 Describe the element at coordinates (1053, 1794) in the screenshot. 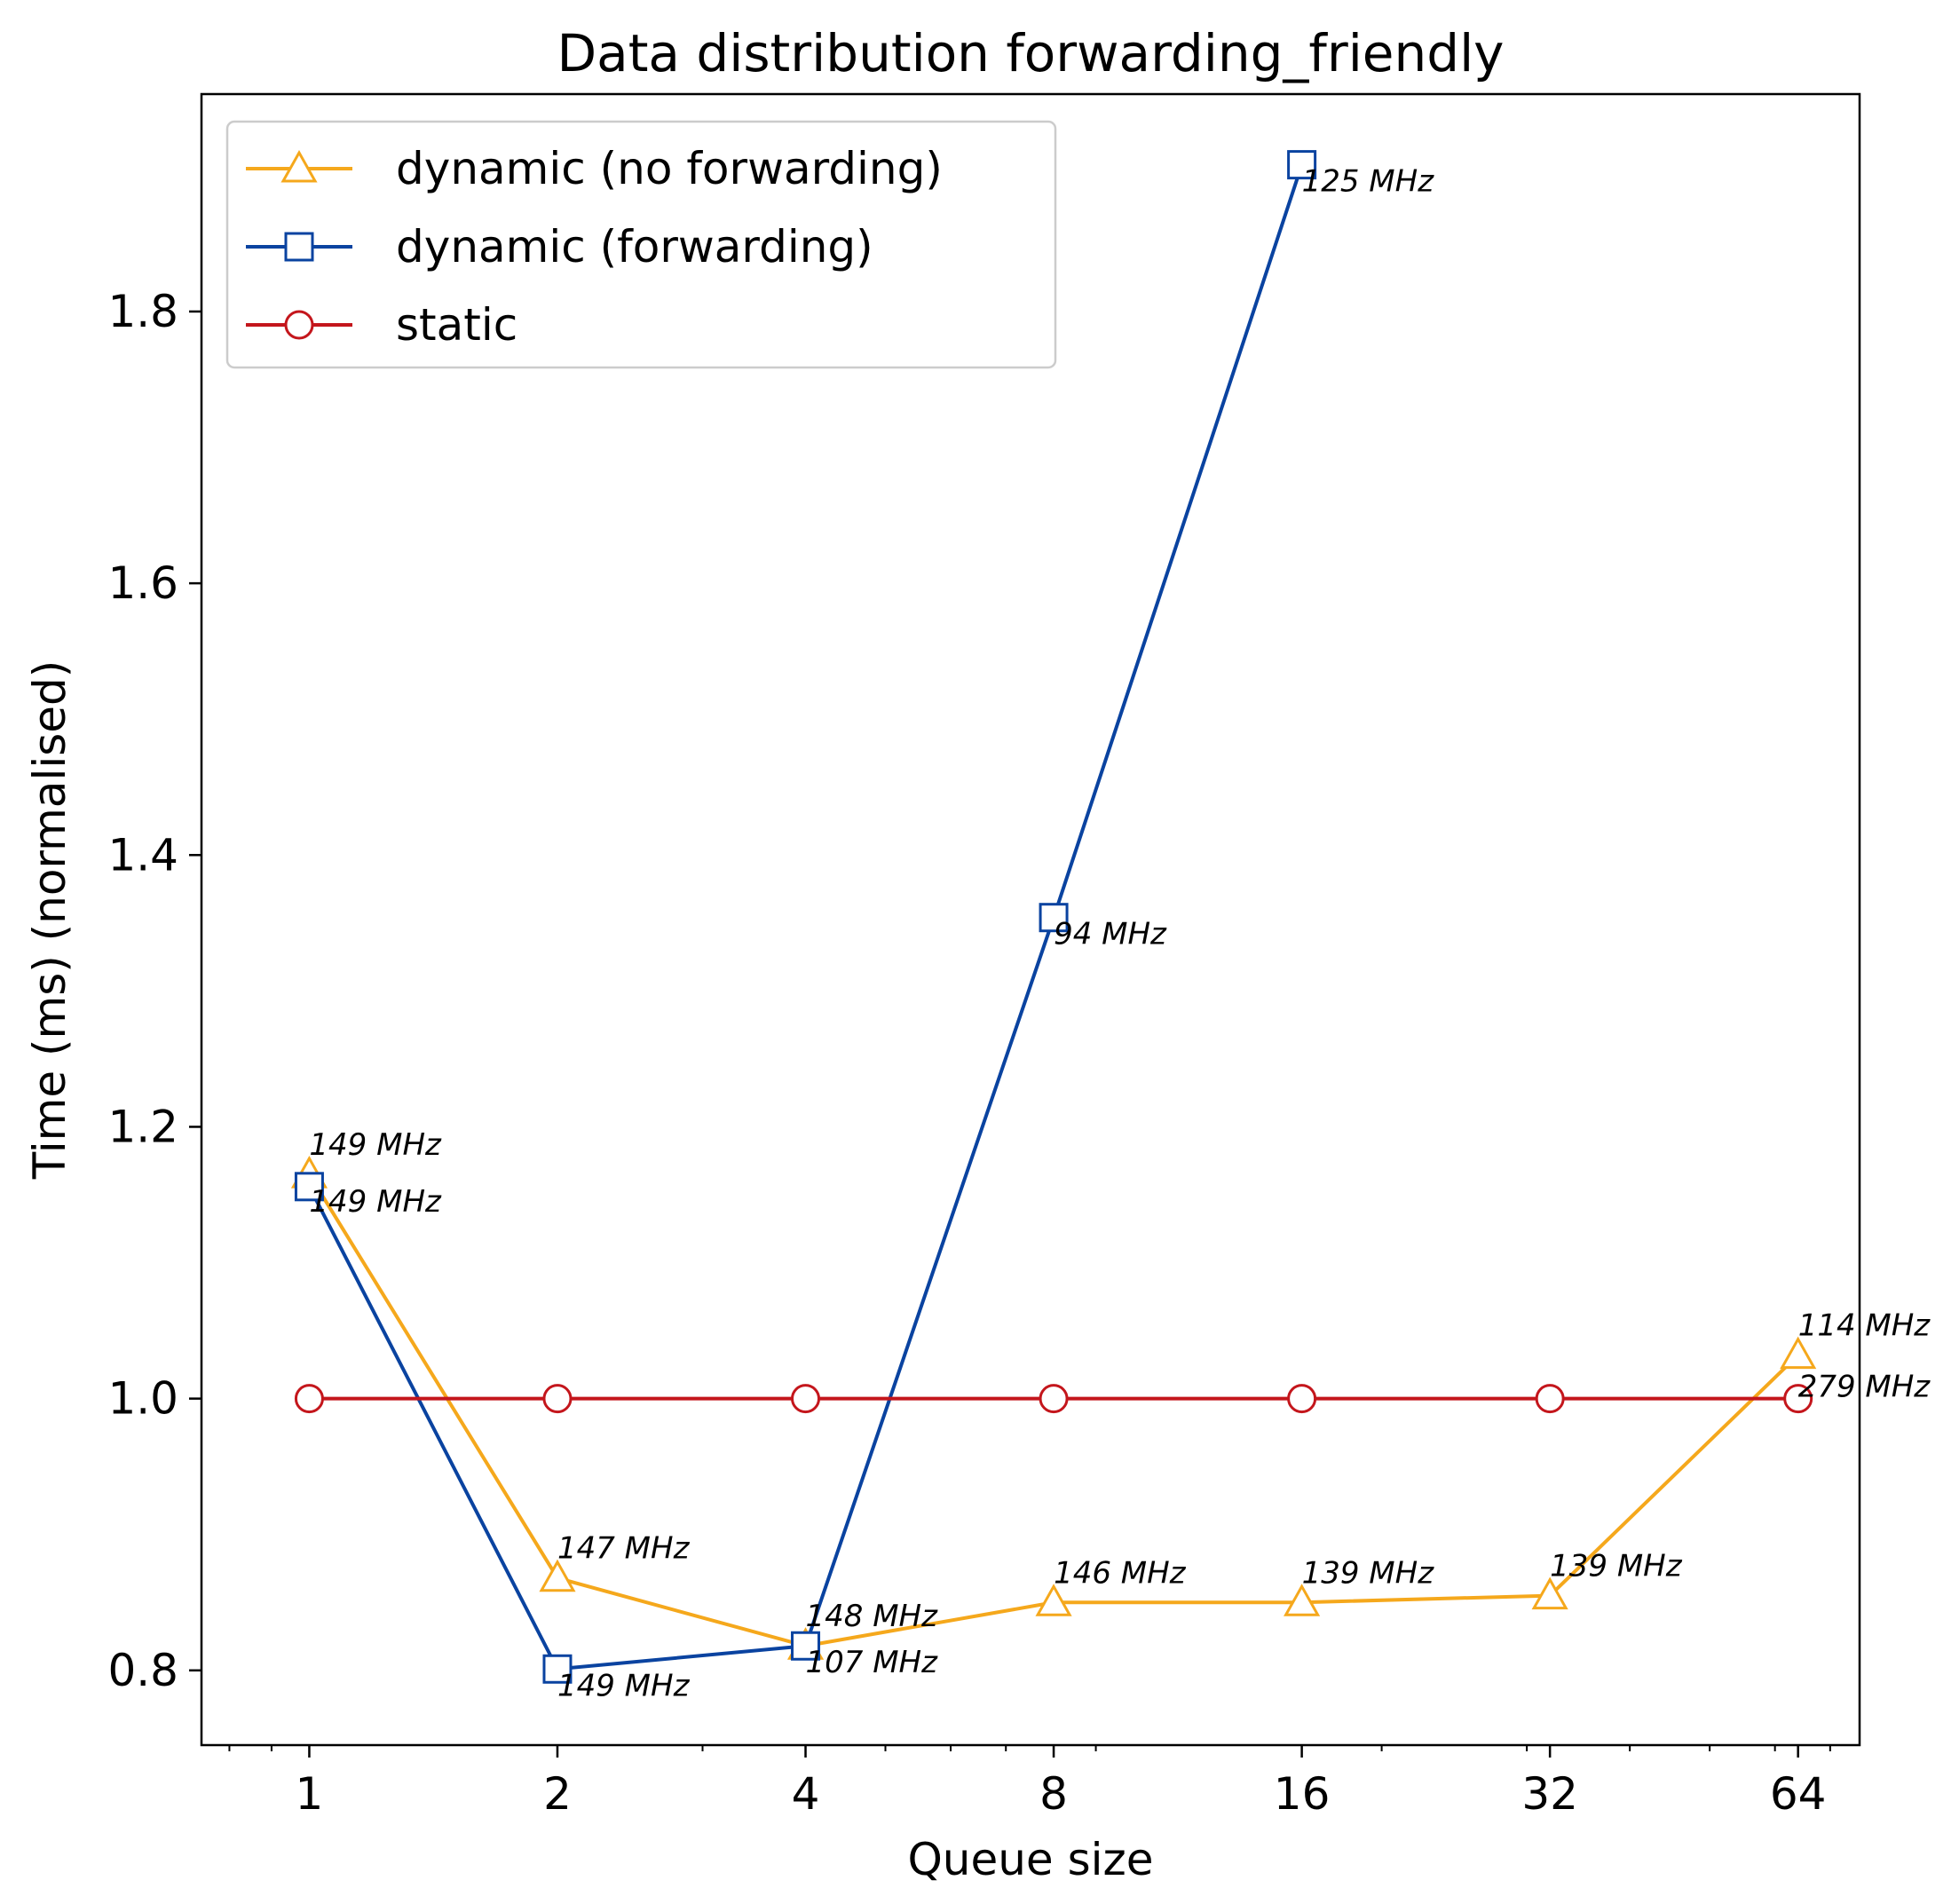

I see `x-tick-label-3: 8` at that location.